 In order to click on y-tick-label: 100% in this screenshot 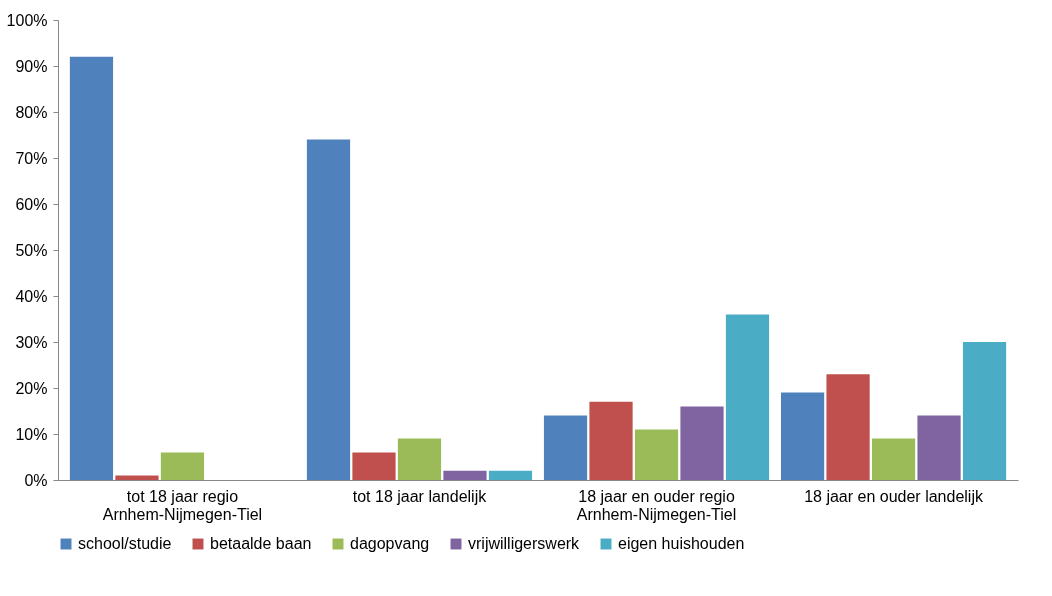, I will do `click(27, 20)`.